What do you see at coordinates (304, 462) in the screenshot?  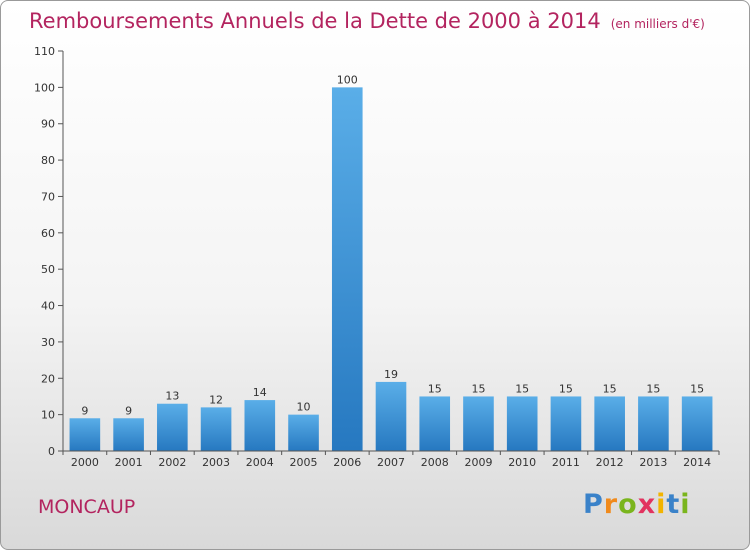 I see `x-tick-label: 2005` at bounding box center [304, 462].